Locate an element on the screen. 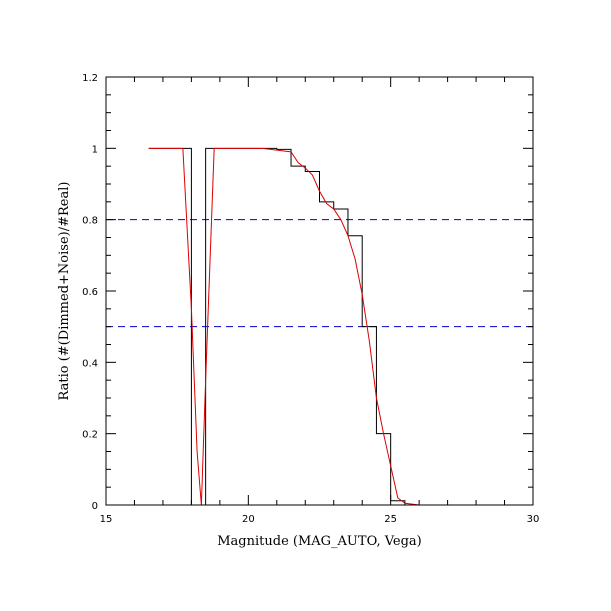  y-tick-label: 0.6 is located at coordinates (90, 292).